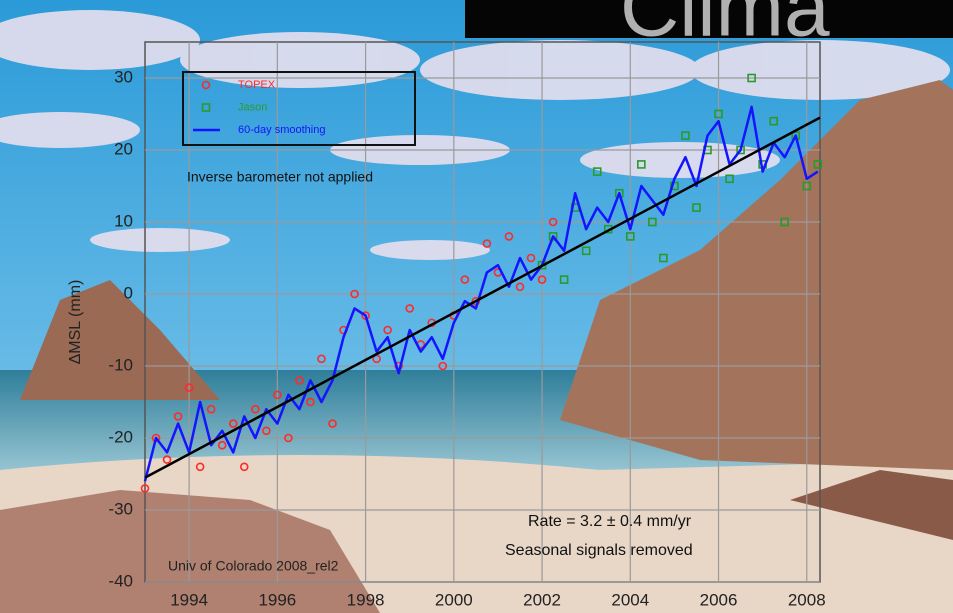 The image size is (953, 613). I want to click on title-bar, so click(709, 19).